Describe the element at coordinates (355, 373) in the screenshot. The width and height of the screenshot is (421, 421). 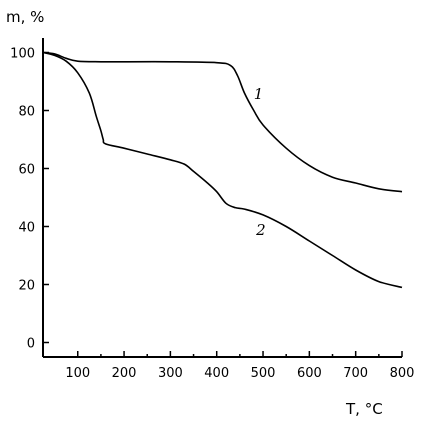
I see `x-tick-label: 700` at that location.